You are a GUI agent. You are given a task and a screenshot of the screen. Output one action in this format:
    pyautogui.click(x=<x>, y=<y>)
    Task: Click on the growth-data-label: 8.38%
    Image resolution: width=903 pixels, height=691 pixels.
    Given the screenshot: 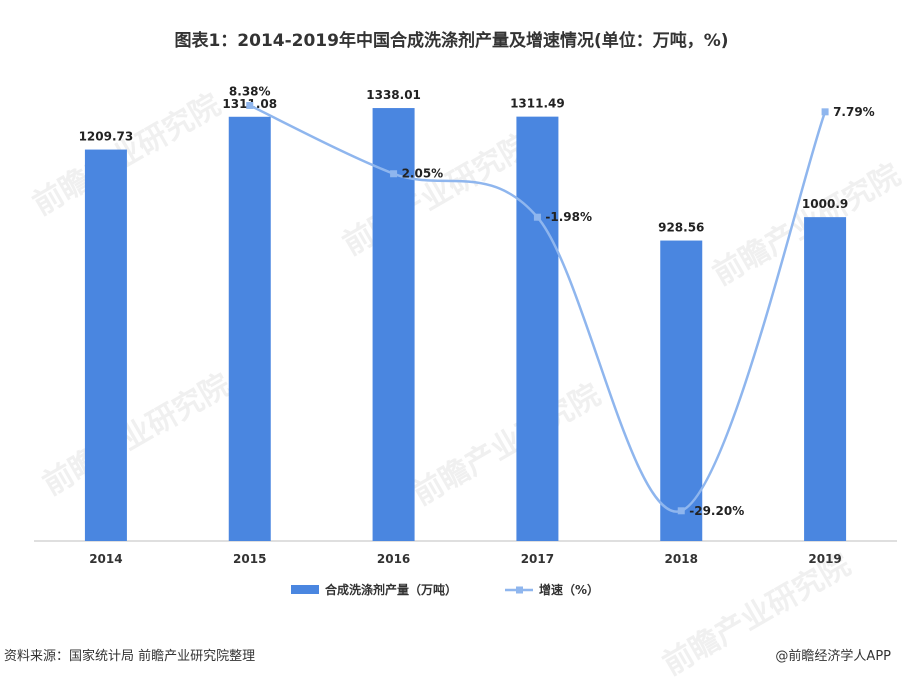 What is the action you would take?
    pyautogui.click(x=250, y=91)
    